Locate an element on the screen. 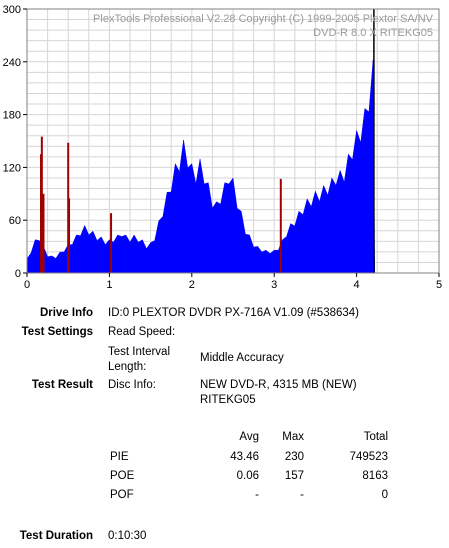 The height and width of the screenshot is (548, 449). results-row-pie-total: 749523 is located at coordinates (368, 457).